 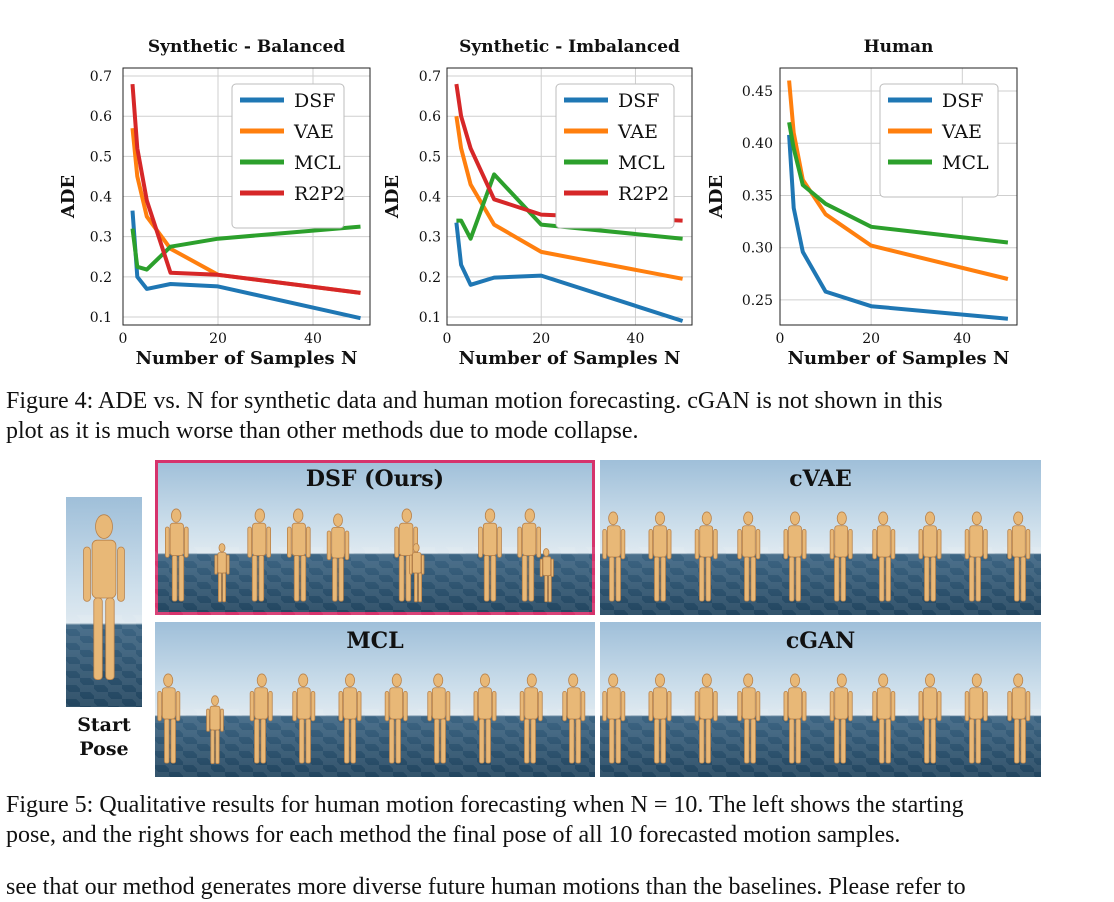 I want to click on panel-title-cvae: cVAE, so click(x=820, y=479).